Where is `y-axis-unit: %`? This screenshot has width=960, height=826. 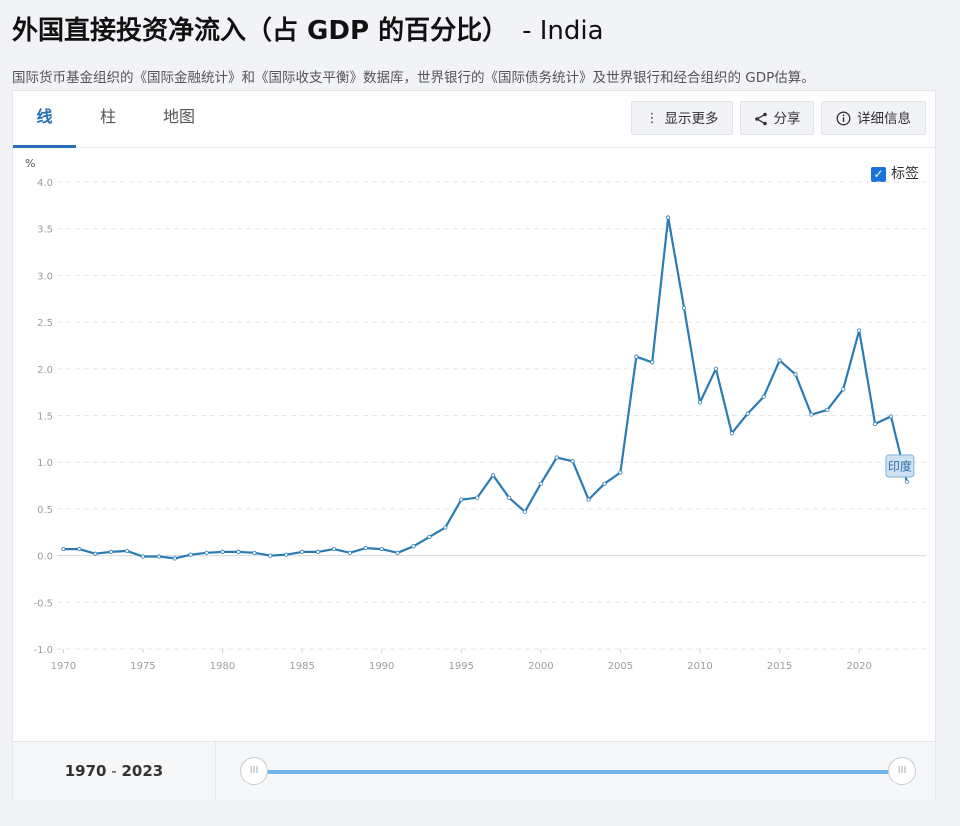 y-axis-unit: % is located at coordinates (30, 163).